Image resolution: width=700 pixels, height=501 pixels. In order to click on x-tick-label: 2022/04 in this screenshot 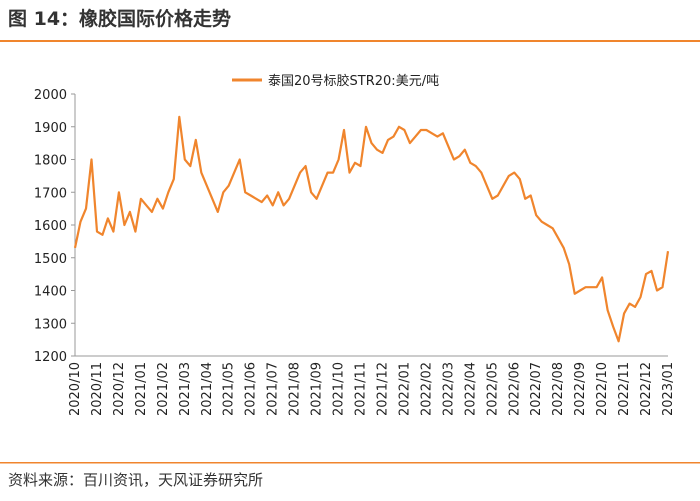, I will do `click(470, 389)`.